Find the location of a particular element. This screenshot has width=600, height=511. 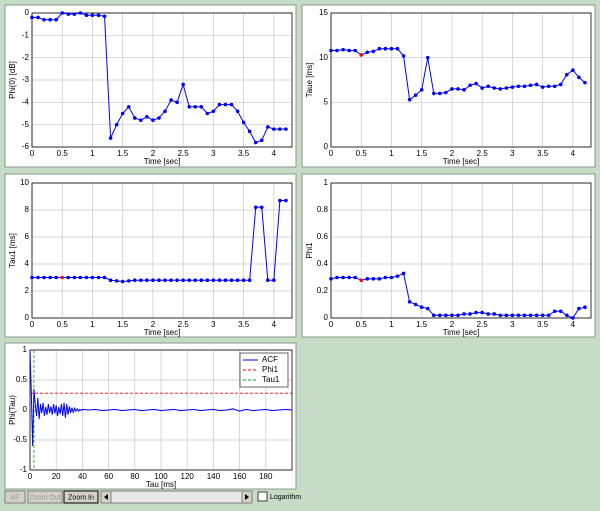

checkbox-label: Logarithm is located at coordinates (285, 497).